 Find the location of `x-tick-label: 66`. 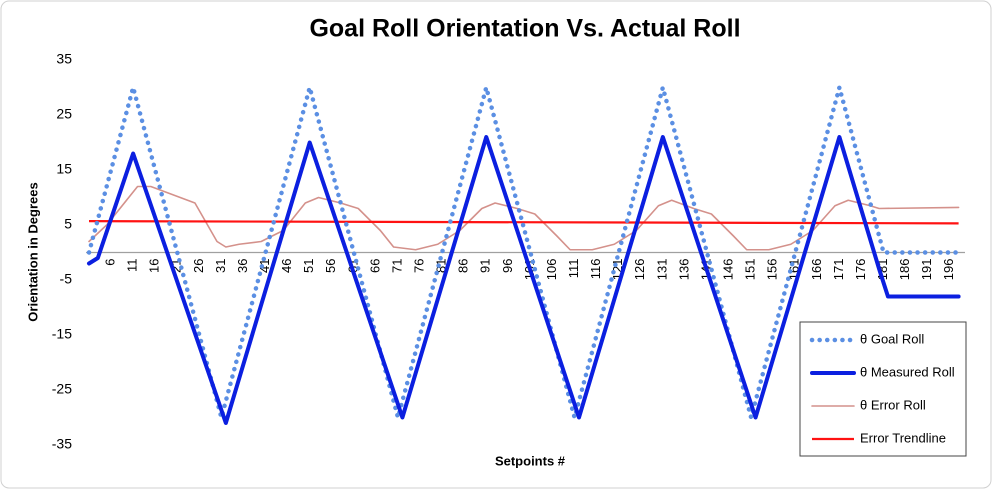

x-tick-label: 66 is located at coordinates (374, 266).